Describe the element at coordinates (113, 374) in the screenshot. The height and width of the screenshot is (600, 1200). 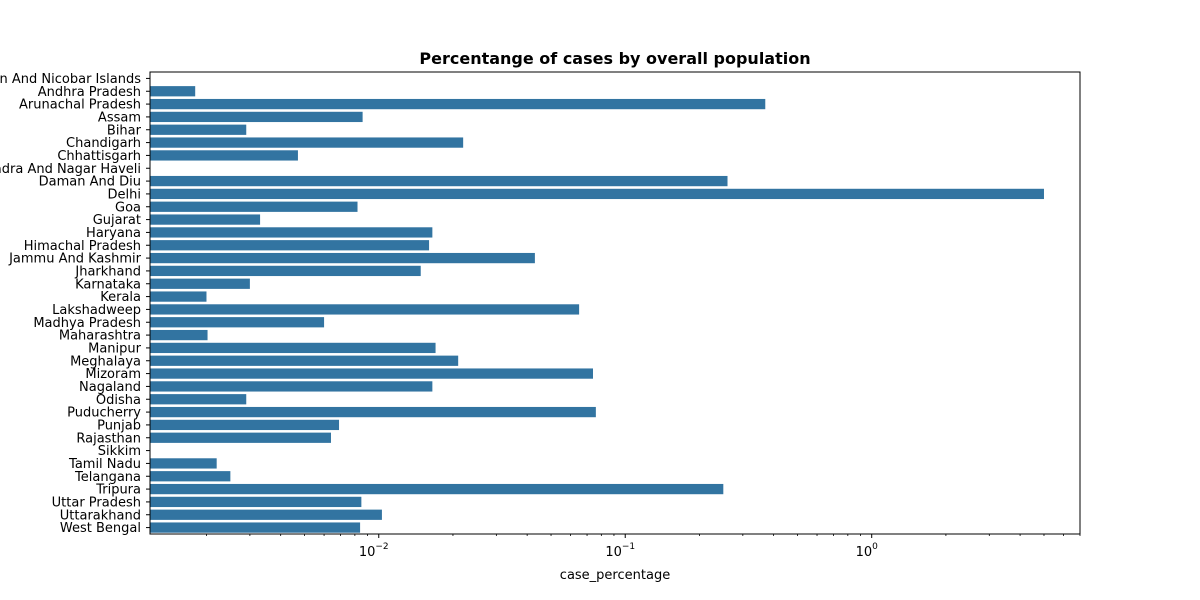
I see `y-tick-label: Mizoram` at that location.